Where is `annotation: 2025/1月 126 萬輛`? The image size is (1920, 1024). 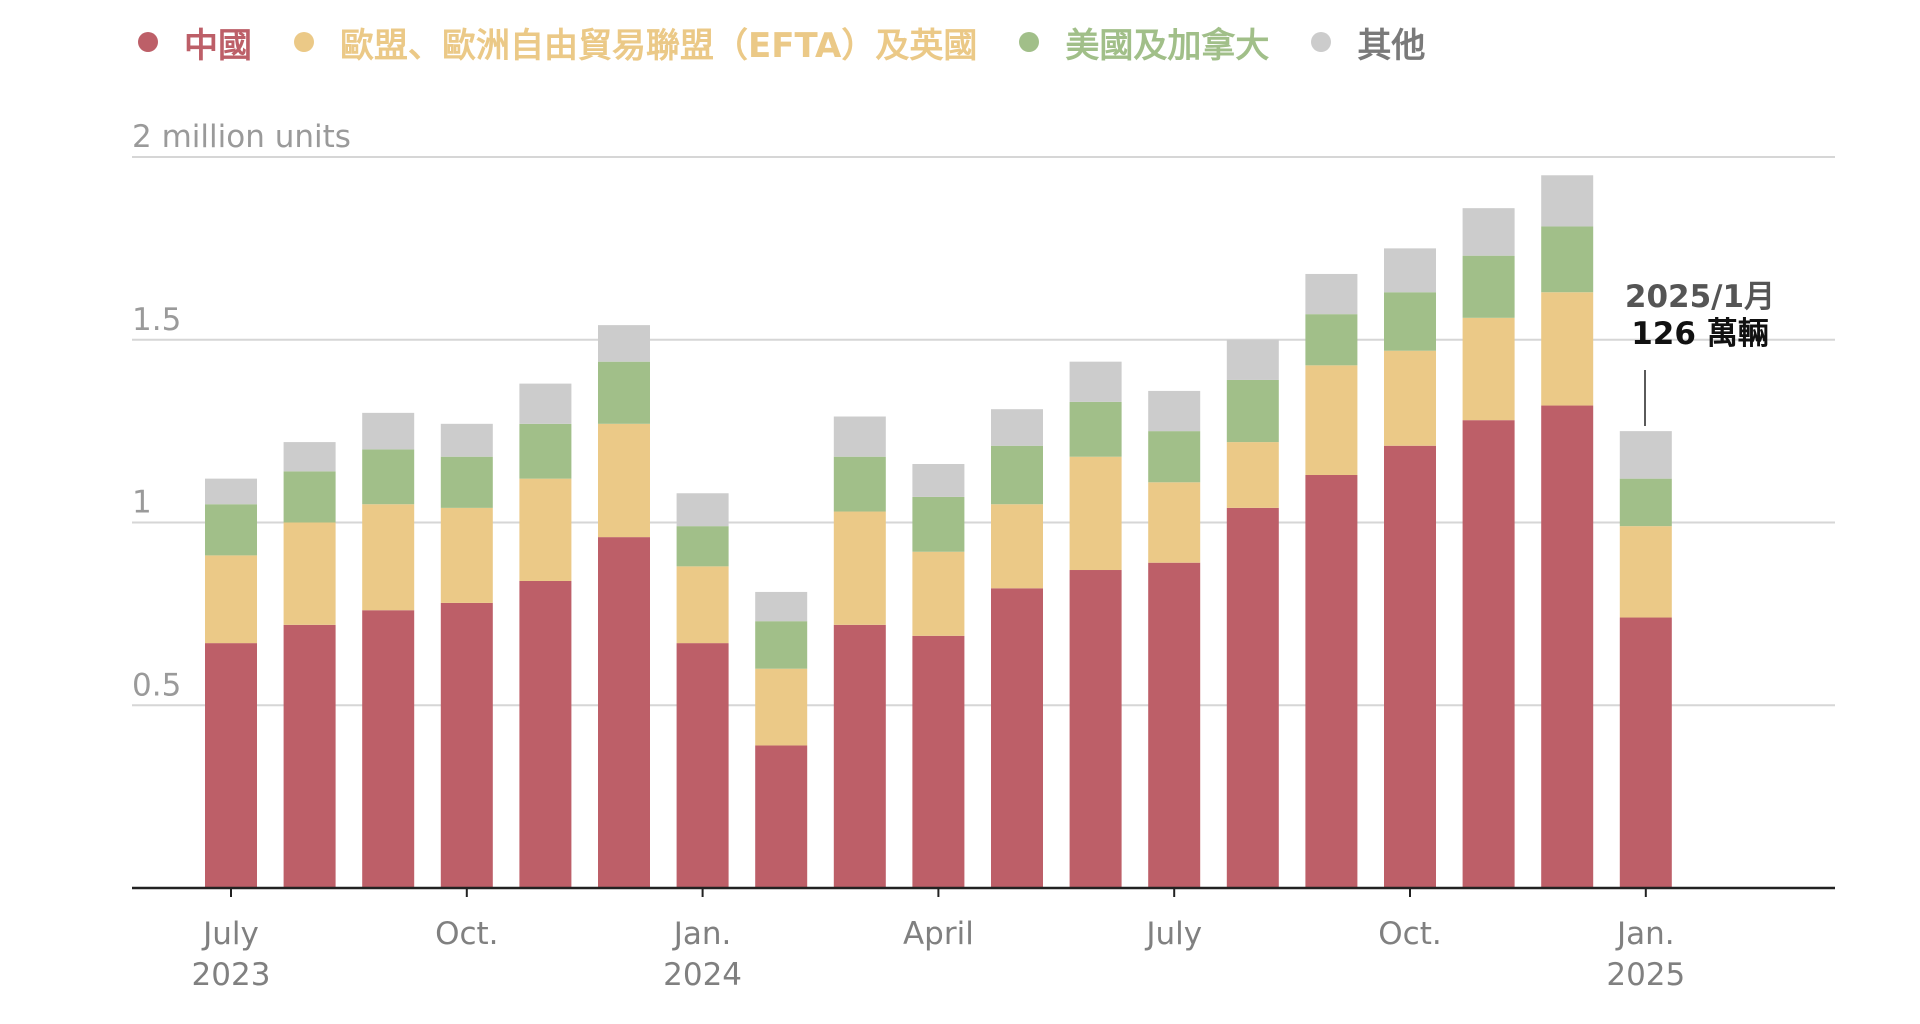
annotation: 2025/1月 126 萬輛 is located at coordinates (1700, 352).